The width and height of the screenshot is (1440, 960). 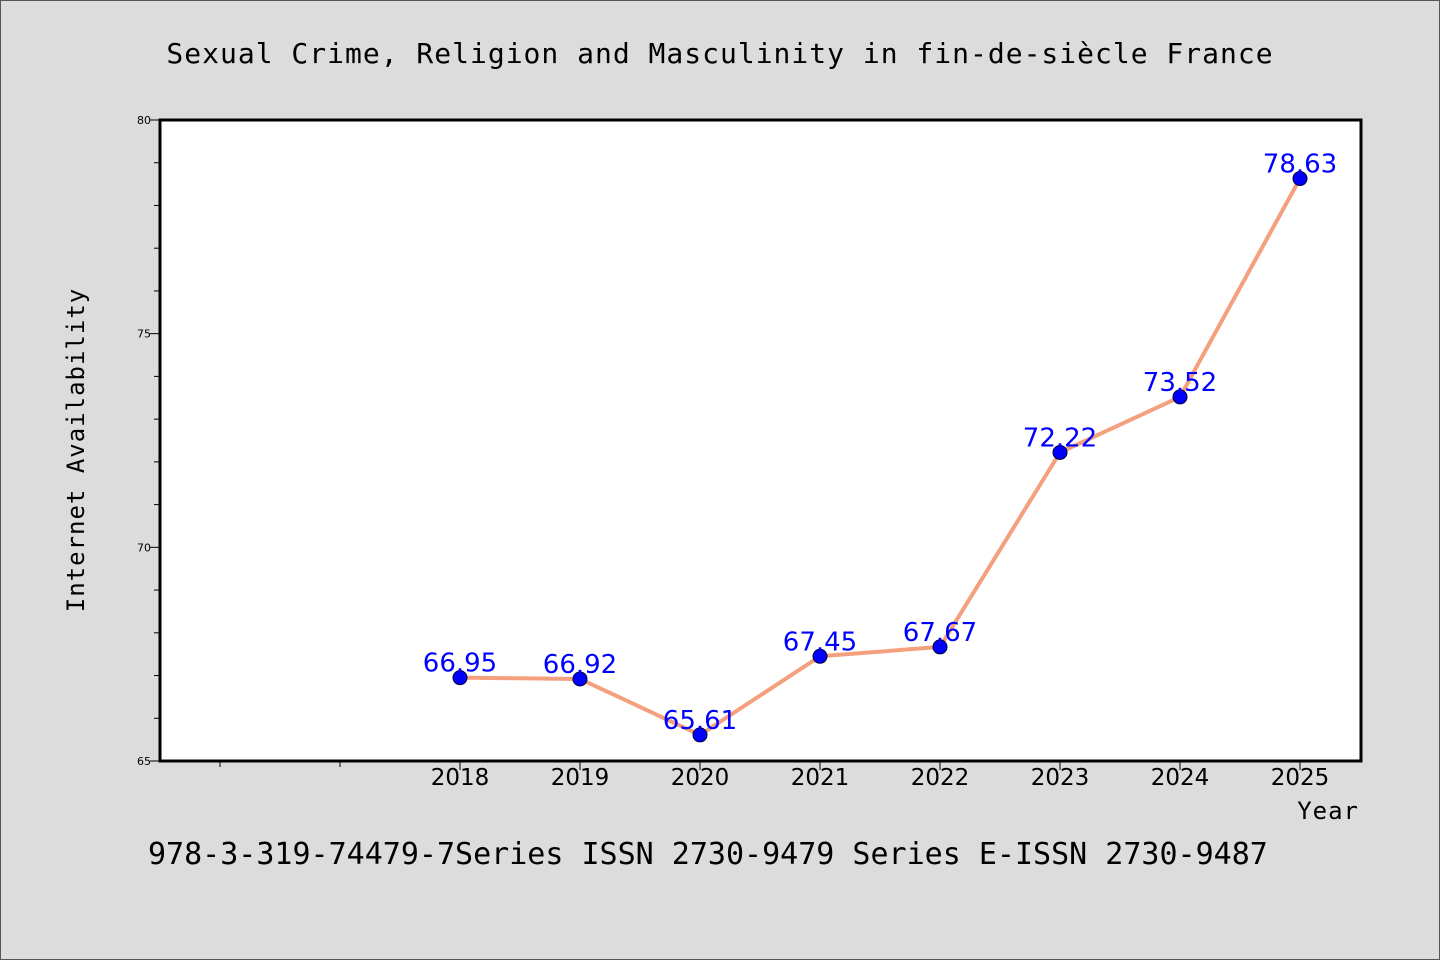 I want to click on x-axis-label: Year, so click(x=1328, y=811).